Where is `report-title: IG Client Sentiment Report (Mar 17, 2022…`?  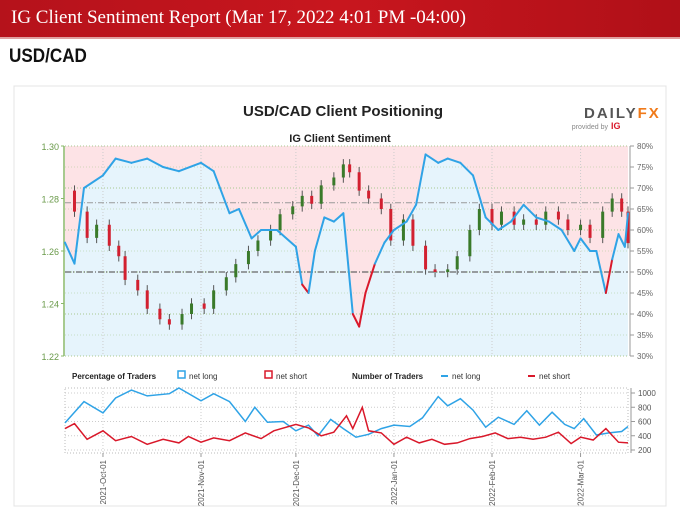 report-title: IG Client Sentiment Report (Mar 17, 2022… is located at coordinates (238, 17).